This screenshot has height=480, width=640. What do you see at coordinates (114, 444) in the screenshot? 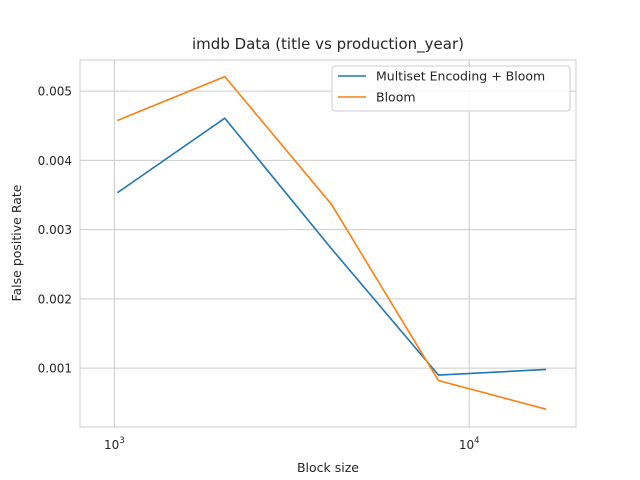
I see `x-tick-label: 10³` at bounding box center [114, 444].